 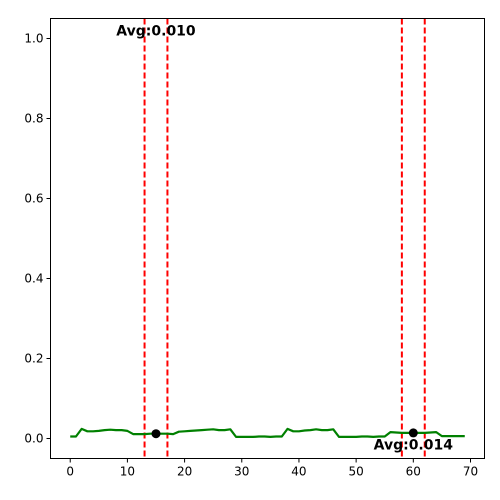 What do you see at coordinates (127, 472) in the screenshot?
I see `x-tick-label: 10` at bounding box center [127, 472].